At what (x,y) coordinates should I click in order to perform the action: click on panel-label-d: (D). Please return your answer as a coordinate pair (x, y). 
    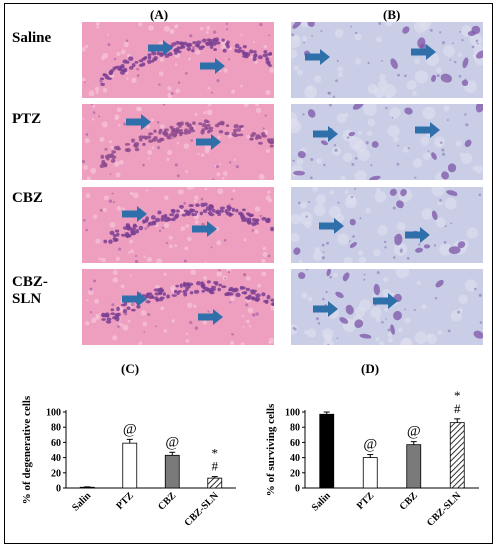
    Looking at the image, I should click on (370, 368).